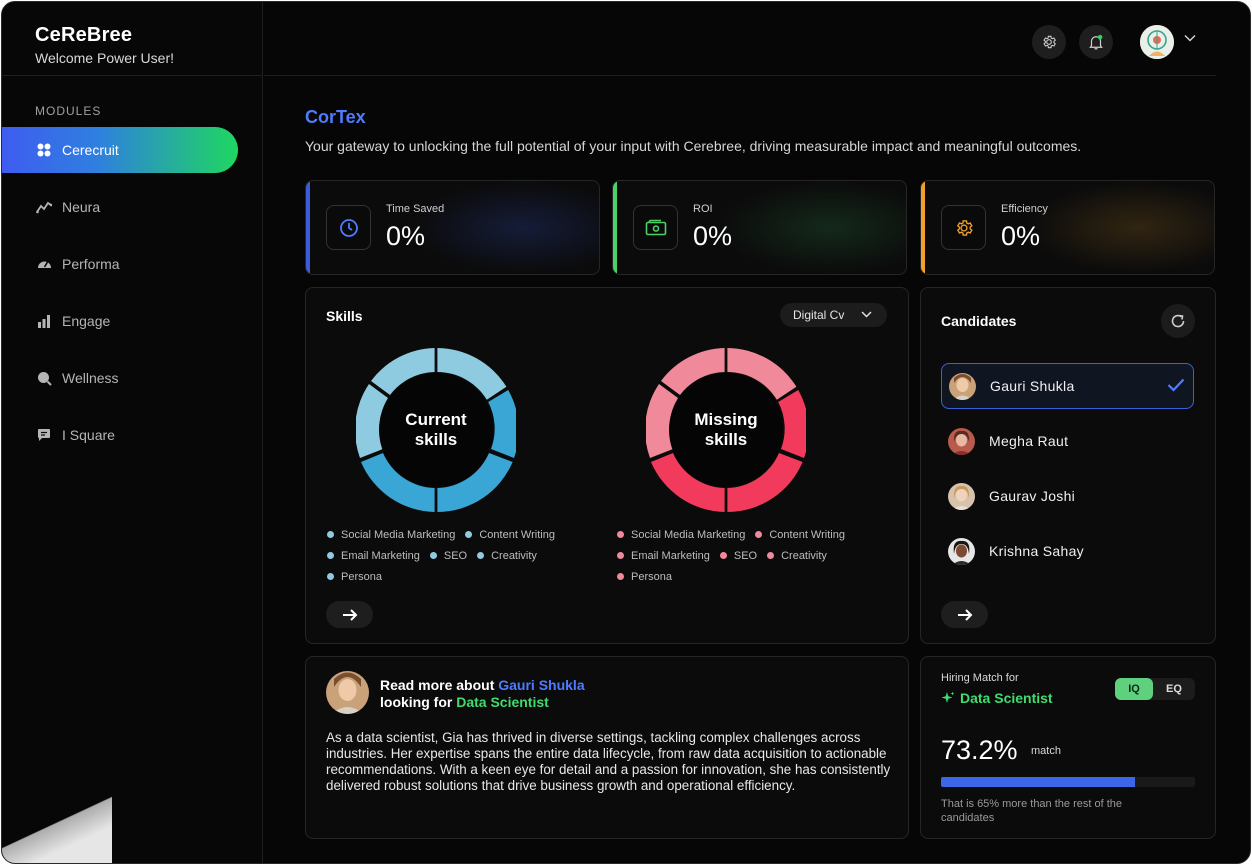 The width and height of the screenshot is (1252, 865). I want to click on sidebar-item-i-square: I Square, so click(132, 435).